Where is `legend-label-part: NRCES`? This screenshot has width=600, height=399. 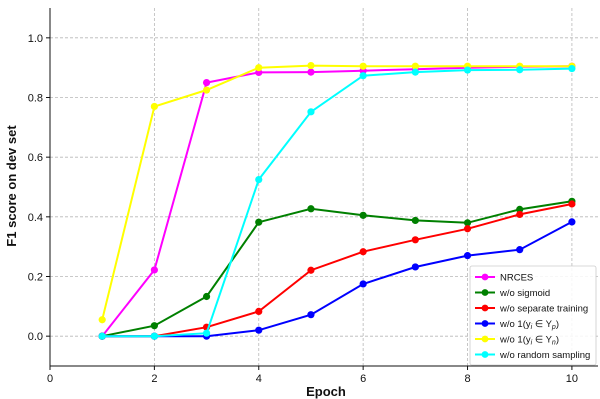
legend-label-part: NRCES is located at coordinates (516, 278).